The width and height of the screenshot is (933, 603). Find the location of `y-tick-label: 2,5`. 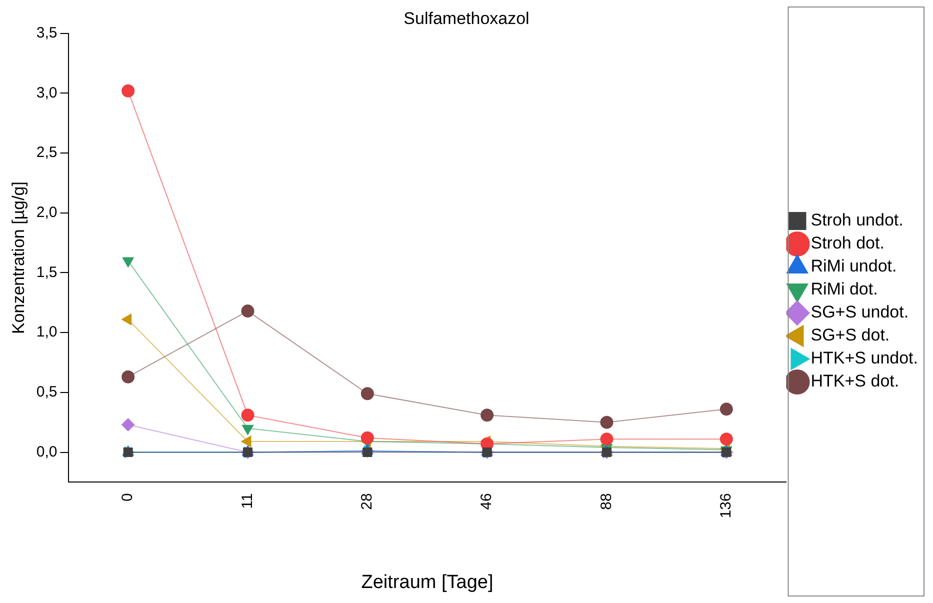

y-tick-label: 2,5 is located at coordinates (47, 153).